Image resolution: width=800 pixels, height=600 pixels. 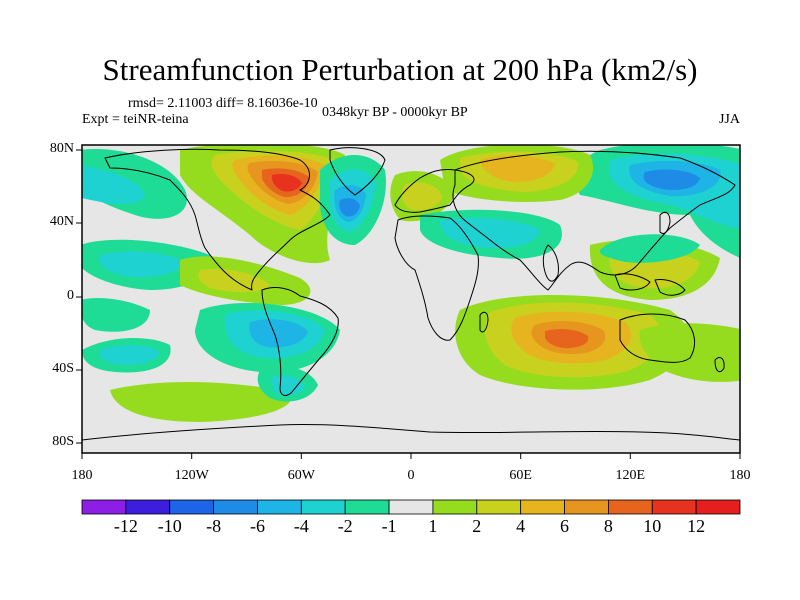 What do you see at coordinates (125, 526) in the screenshot?
I see `colorbar-label: -12` at bounding box center [125, 526].